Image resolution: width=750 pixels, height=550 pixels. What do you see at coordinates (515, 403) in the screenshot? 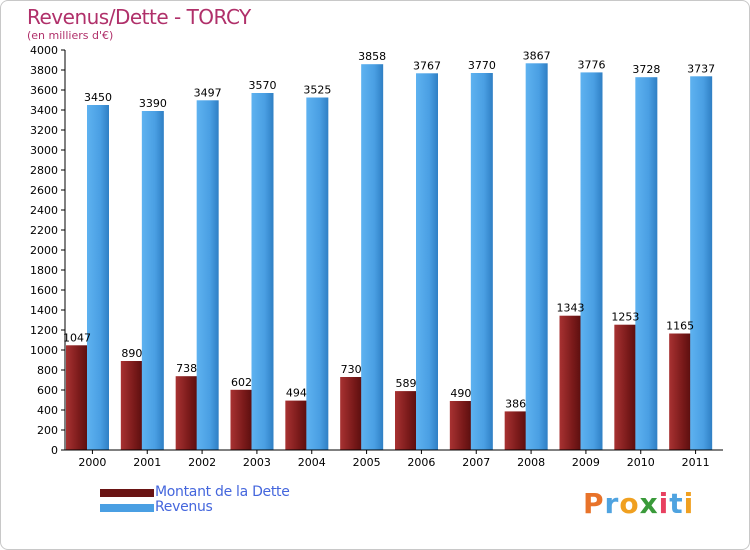
I see `data-label-debt-2008: 386` at bounding box center [515, 403].